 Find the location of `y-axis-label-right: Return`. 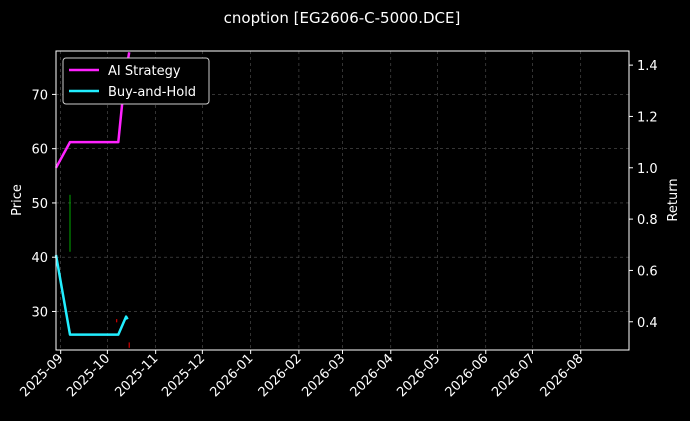

y-axis-label-right: Return is located at coordinates (673, 199).